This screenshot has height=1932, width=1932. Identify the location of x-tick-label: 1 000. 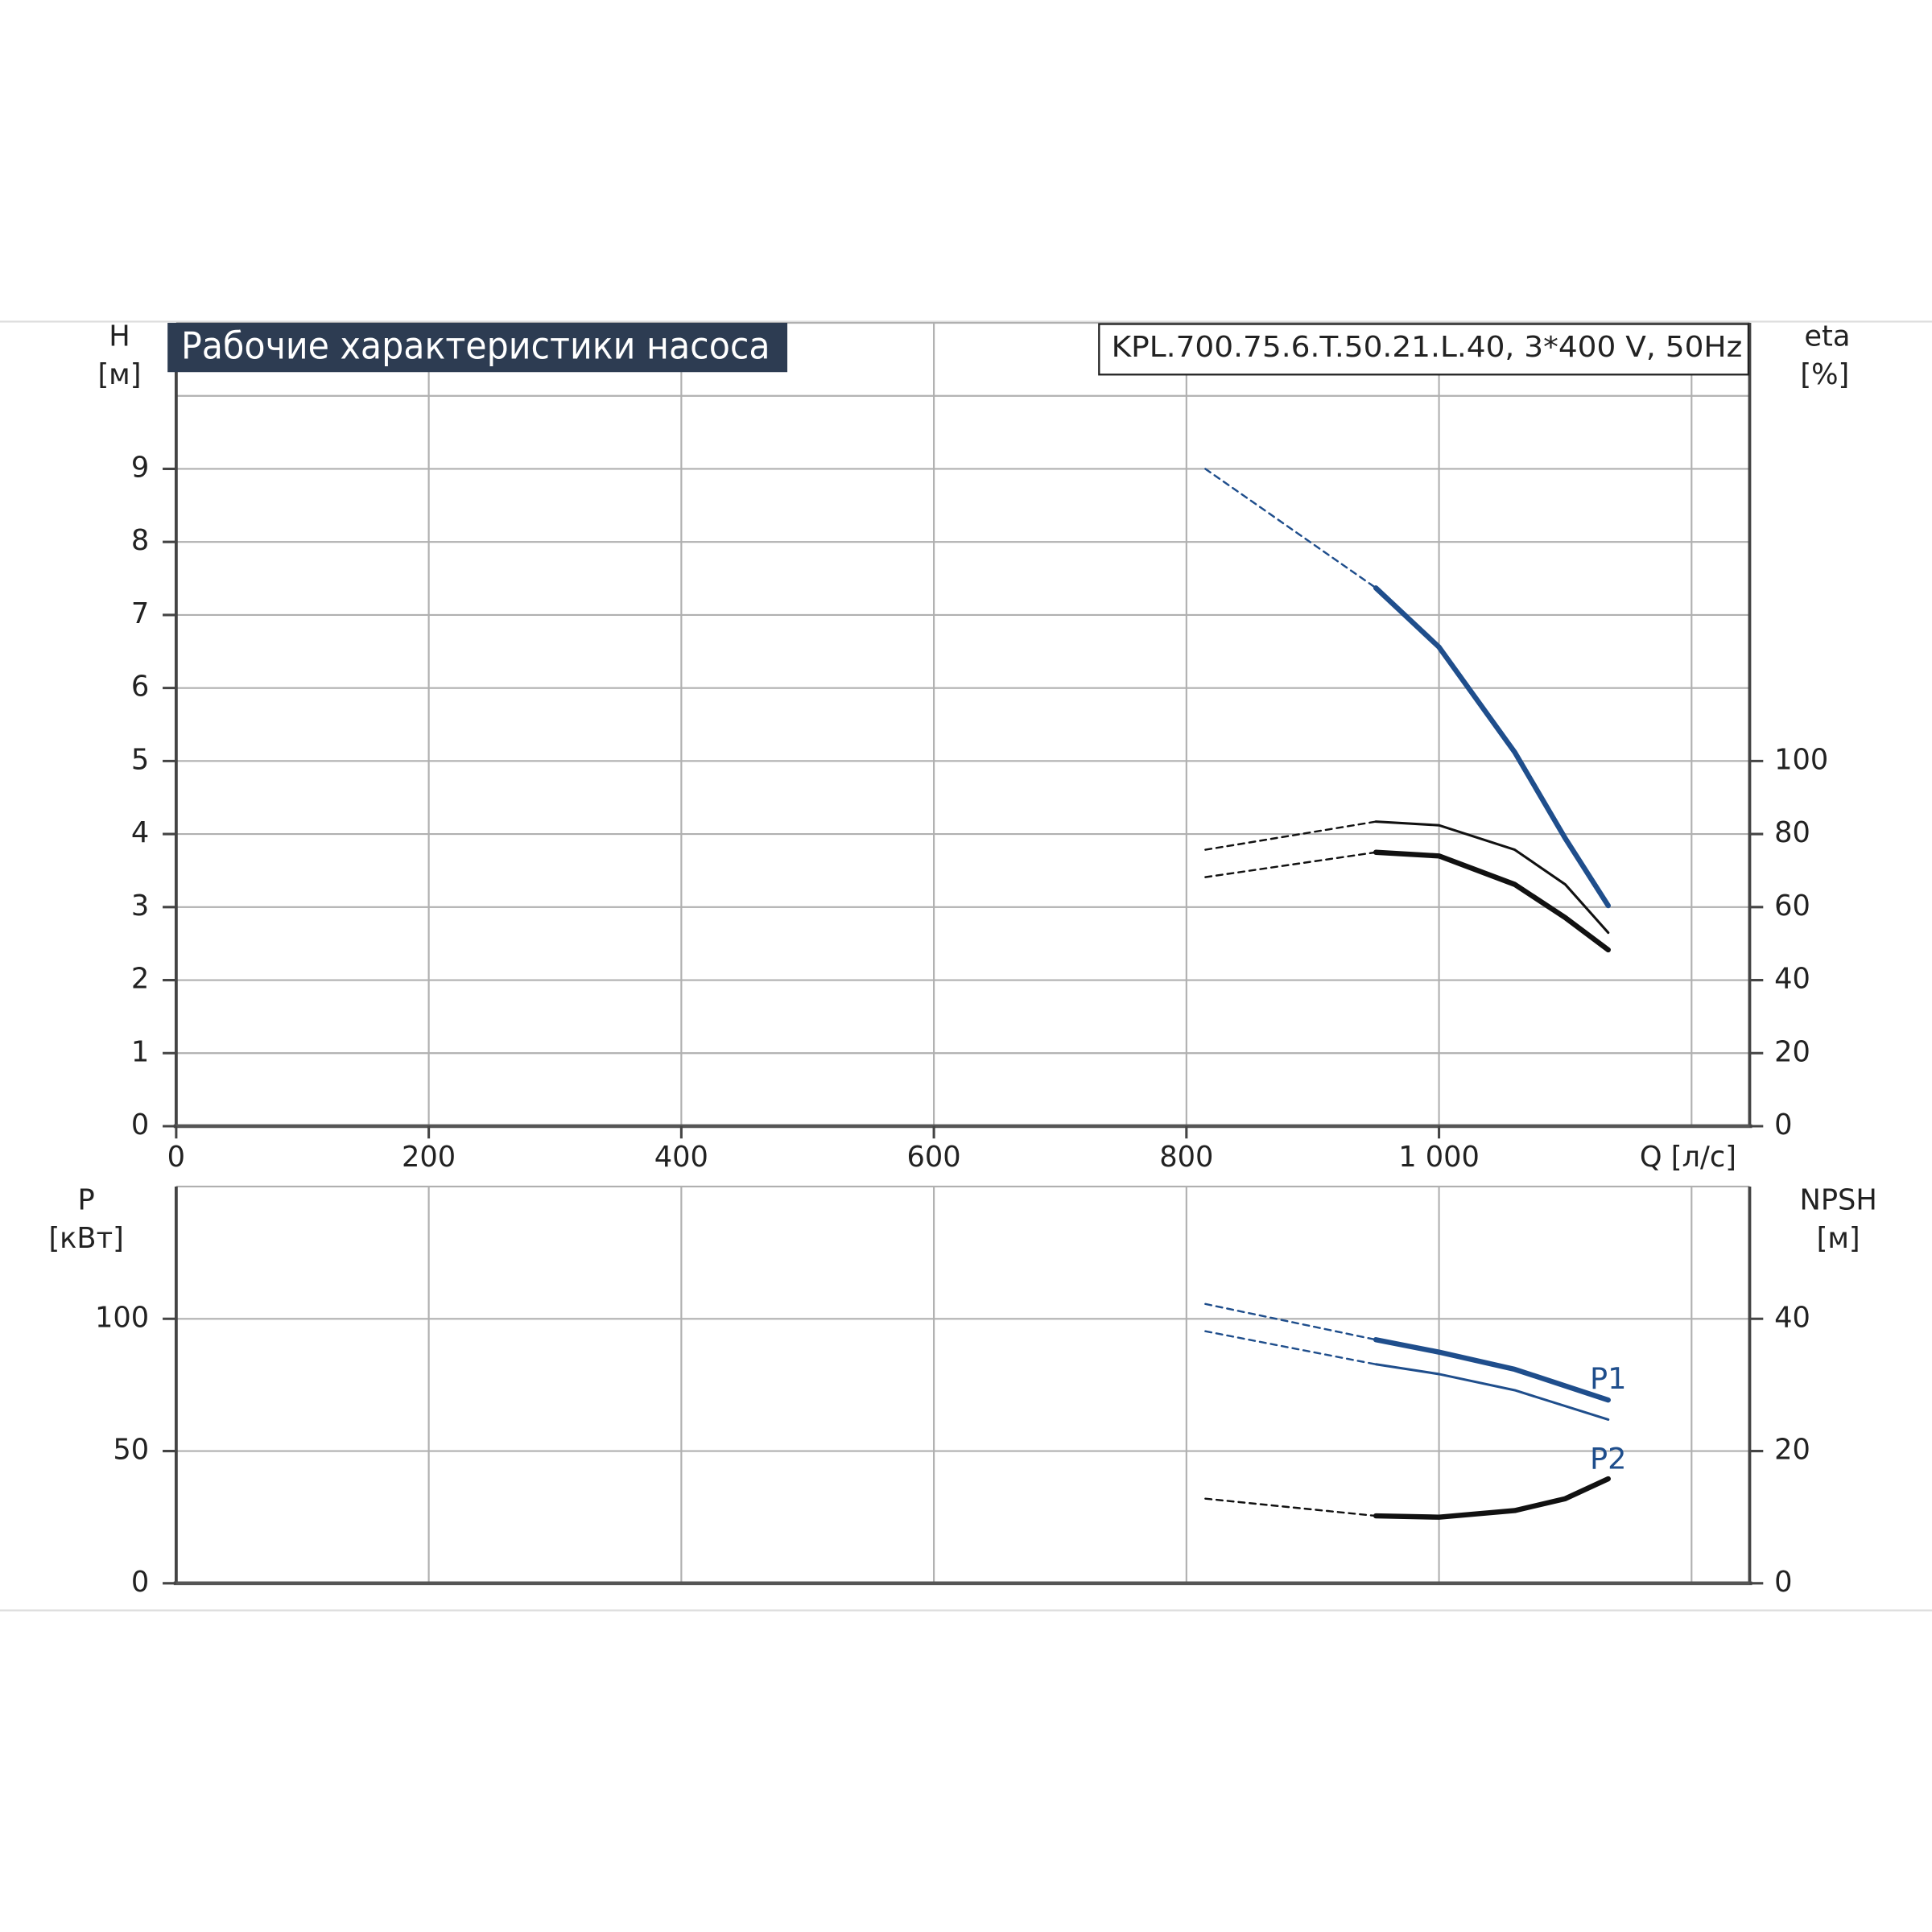
(1439, 1157).